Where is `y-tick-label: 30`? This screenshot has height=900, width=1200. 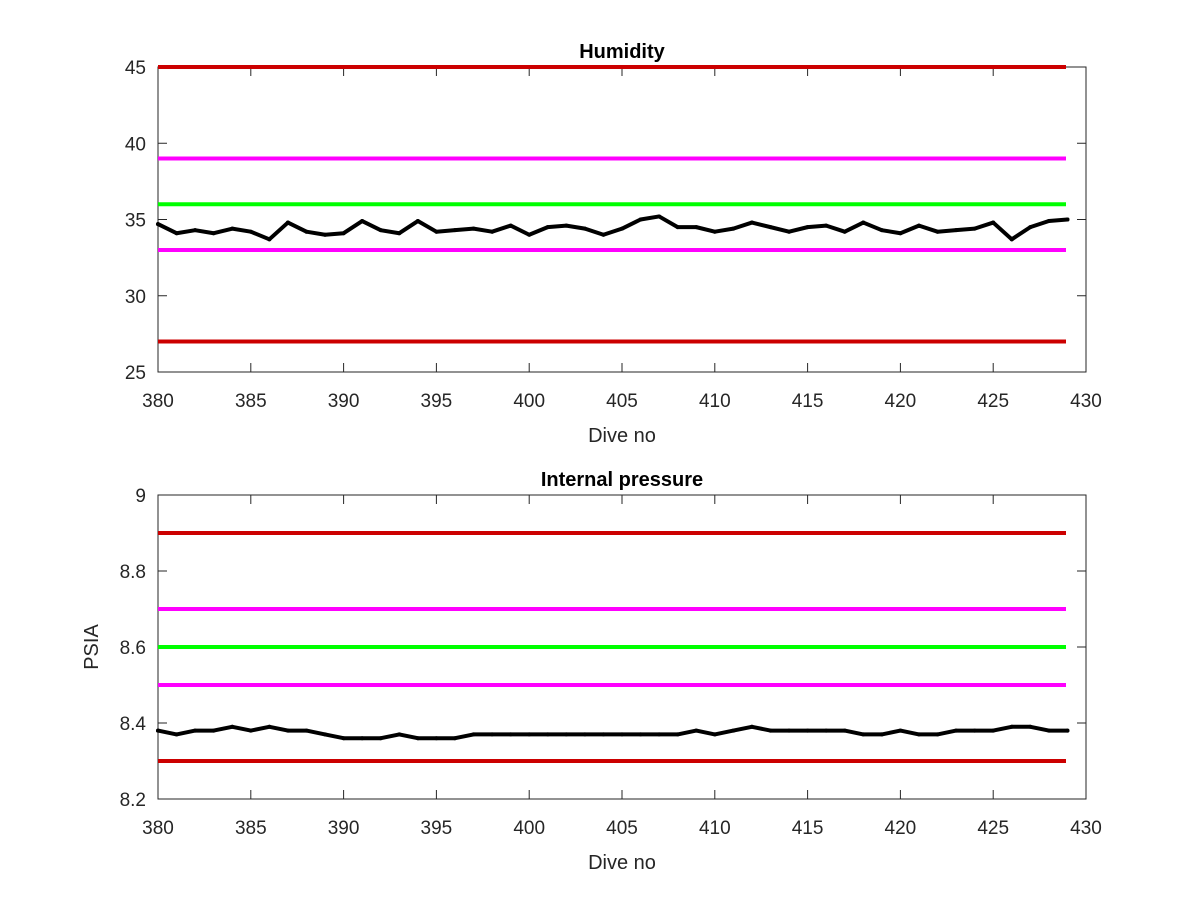
y-tick-label: 30 is located at coordinates (135, 297).